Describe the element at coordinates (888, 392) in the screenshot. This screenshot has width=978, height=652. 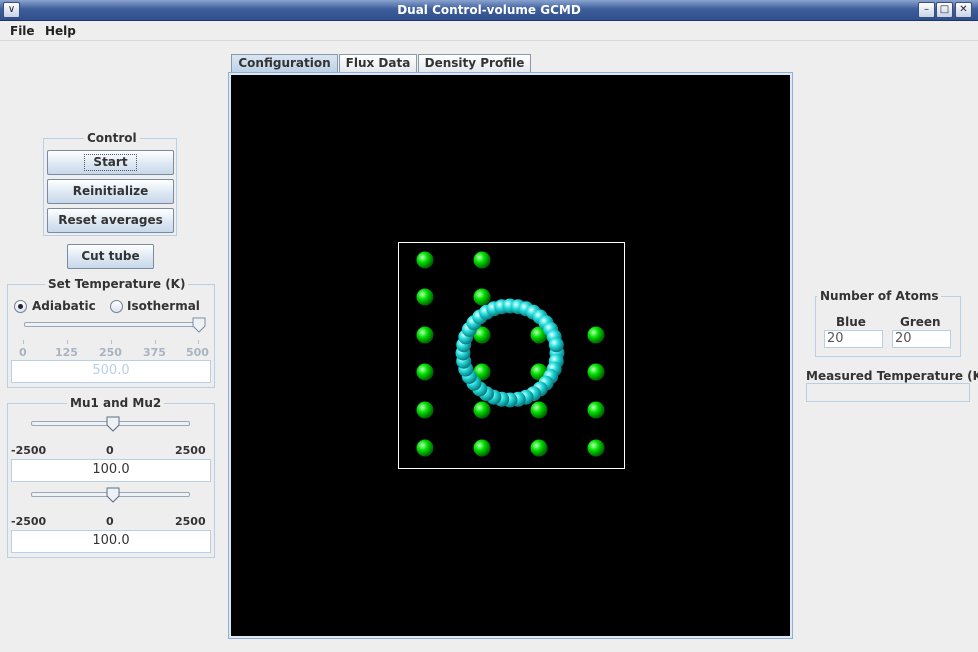
I see `measured-temperature-field` at that location.